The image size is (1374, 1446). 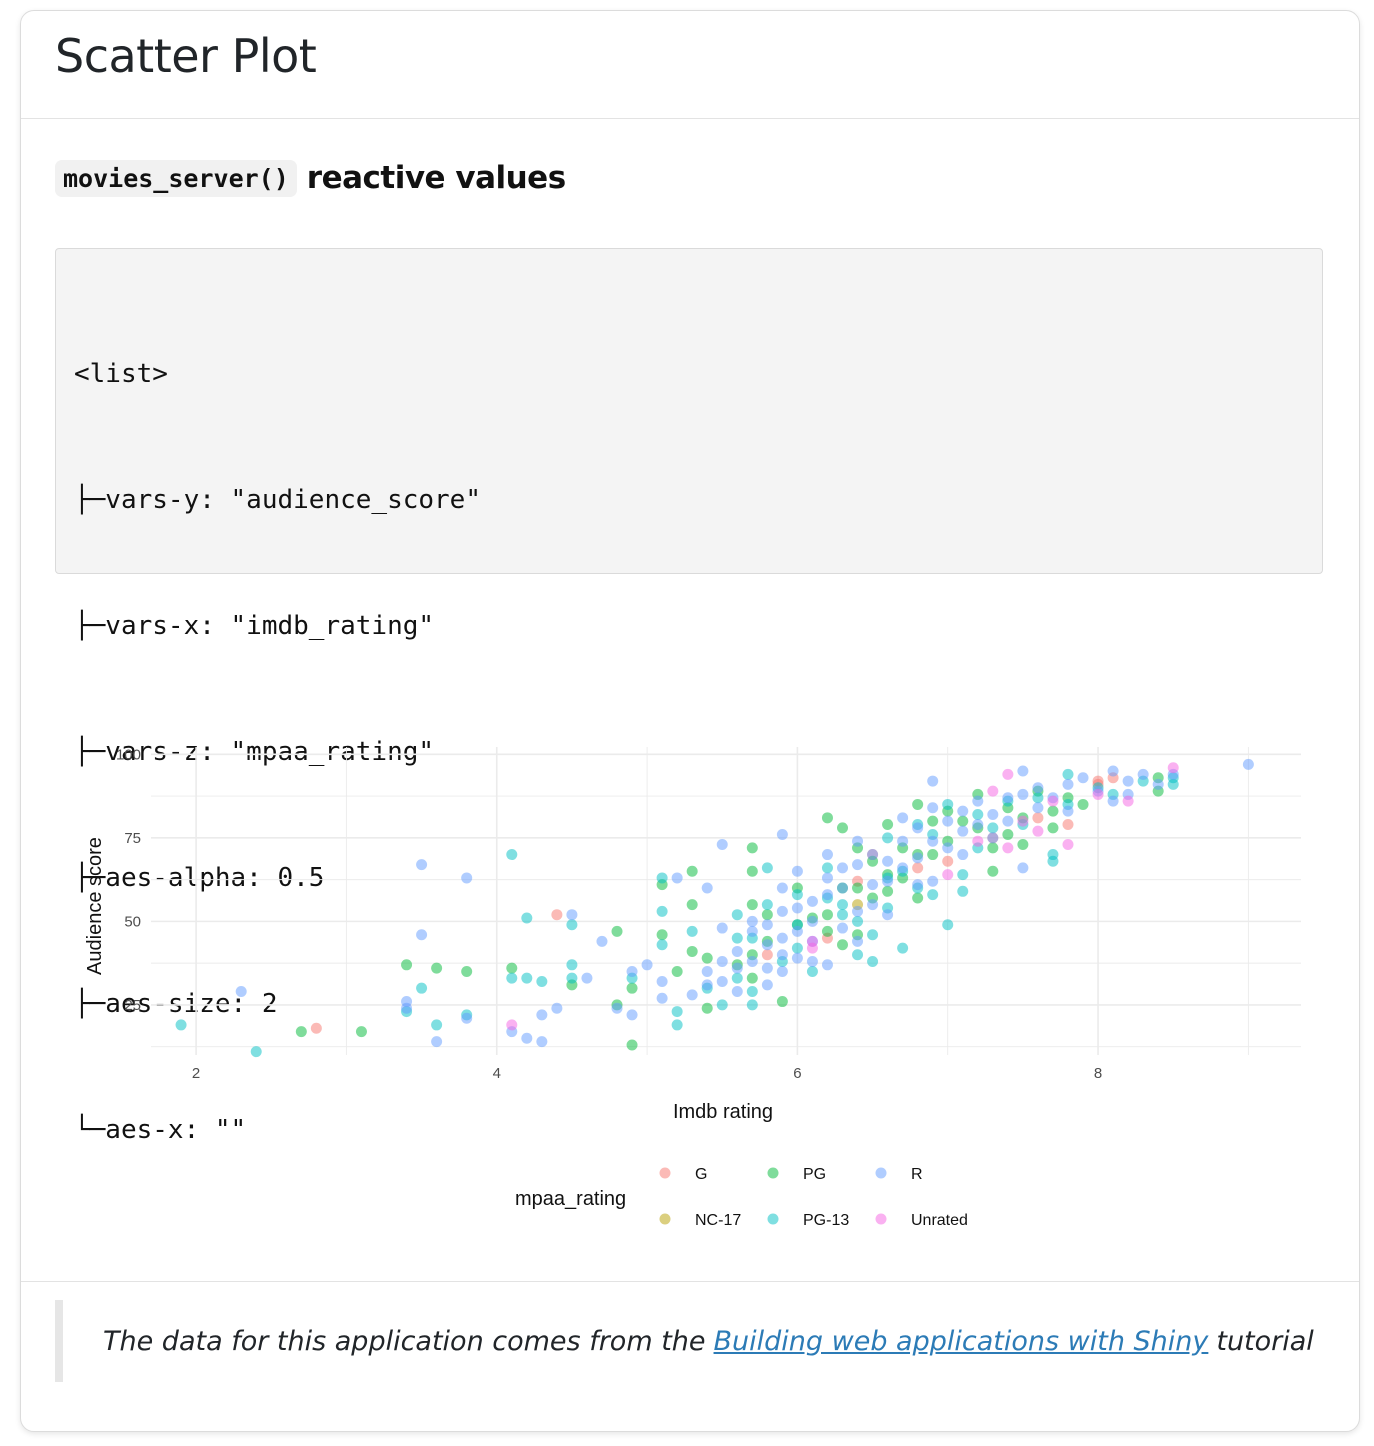 What do you see at coordinates (132, 1005) in the screenshot?
I see `y-tick-label: 25` at bounding box center [132, 1005].